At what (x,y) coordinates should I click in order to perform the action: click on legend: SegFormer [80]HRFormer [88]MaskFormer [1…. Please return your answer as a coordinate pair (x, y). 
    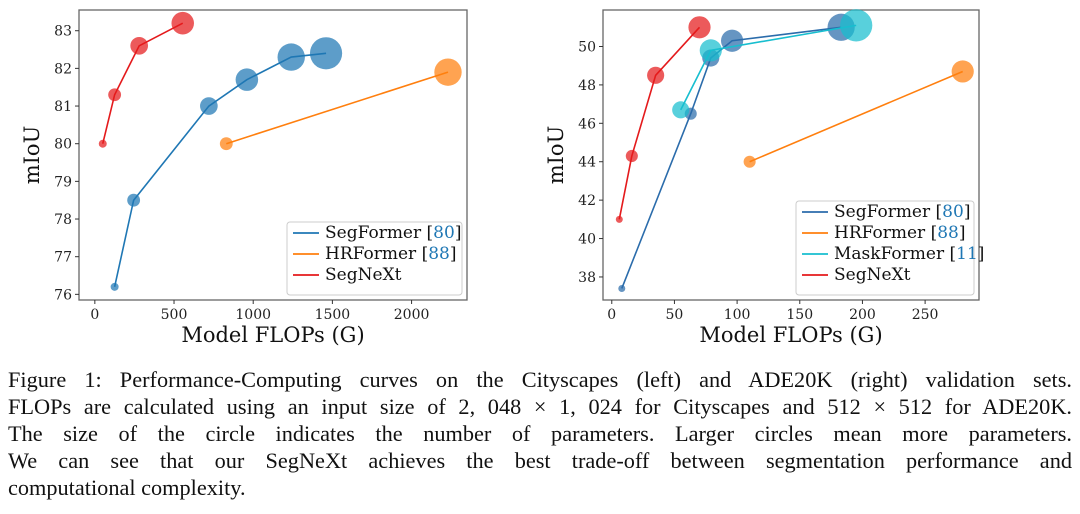
    Looking at the image, I should click on (889, 248).